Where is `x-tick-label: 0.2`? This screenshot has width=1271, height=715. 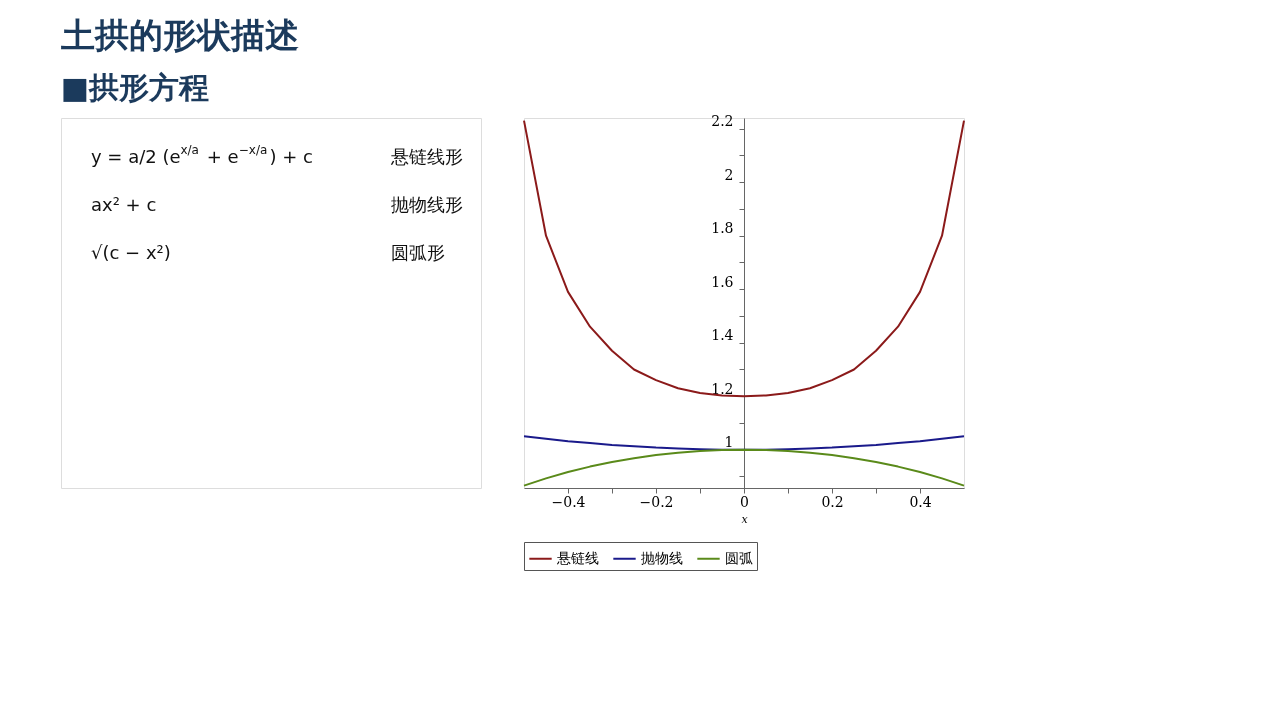
x-tick-label: 0.2 is located at coordinates (832, 501).